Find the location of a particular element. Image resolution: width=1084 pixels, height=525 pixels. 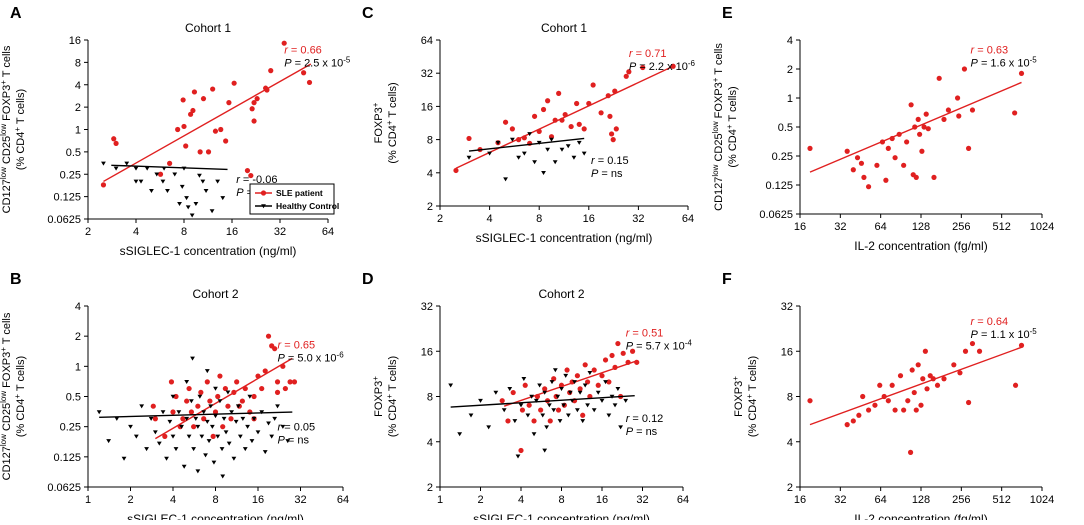

x-axis-label: IL-2 concentration (fg/ml) is located at coordinates (920, 246).